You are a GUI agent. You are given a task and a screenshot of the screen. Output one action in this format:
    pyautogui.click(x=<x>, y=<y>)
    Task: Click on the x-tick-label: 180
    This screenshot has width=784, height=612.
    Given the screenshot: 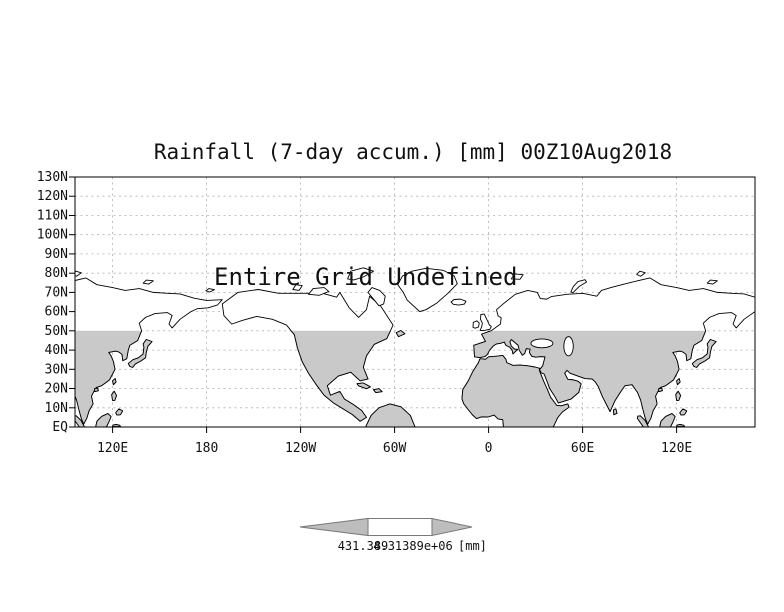 What is the action you would take?
    pyautogui.click(x=206, y=448)
    